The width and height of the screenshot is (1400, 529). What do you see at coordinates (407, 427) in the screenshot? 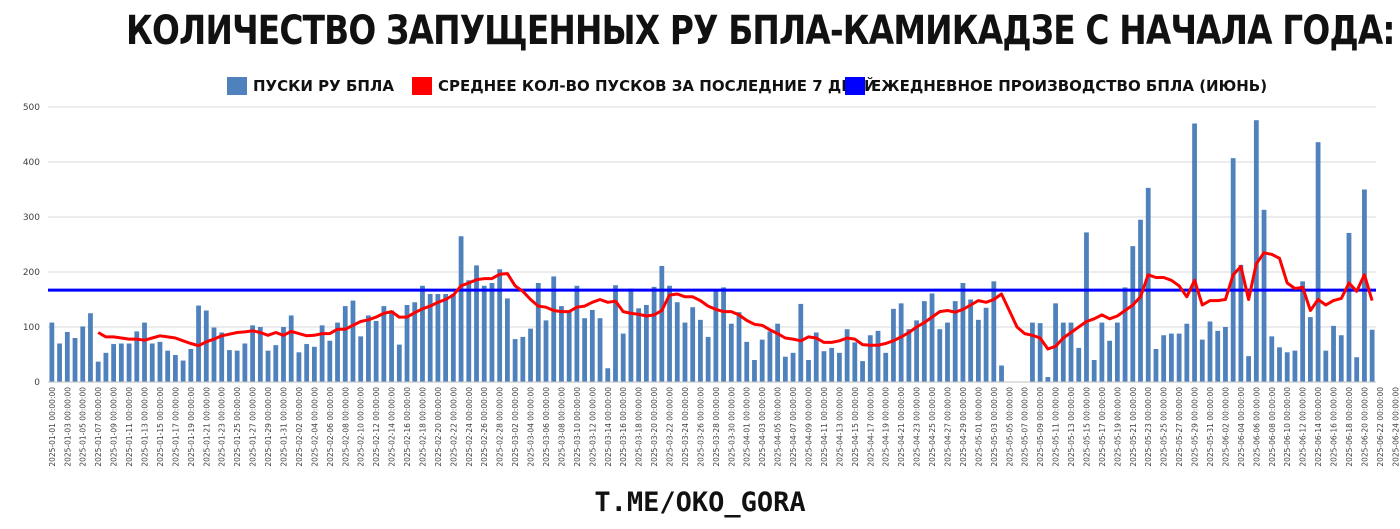
I see `x-tick-label: 2025-02-16 00:00:00` at bounding box center [407, 427].